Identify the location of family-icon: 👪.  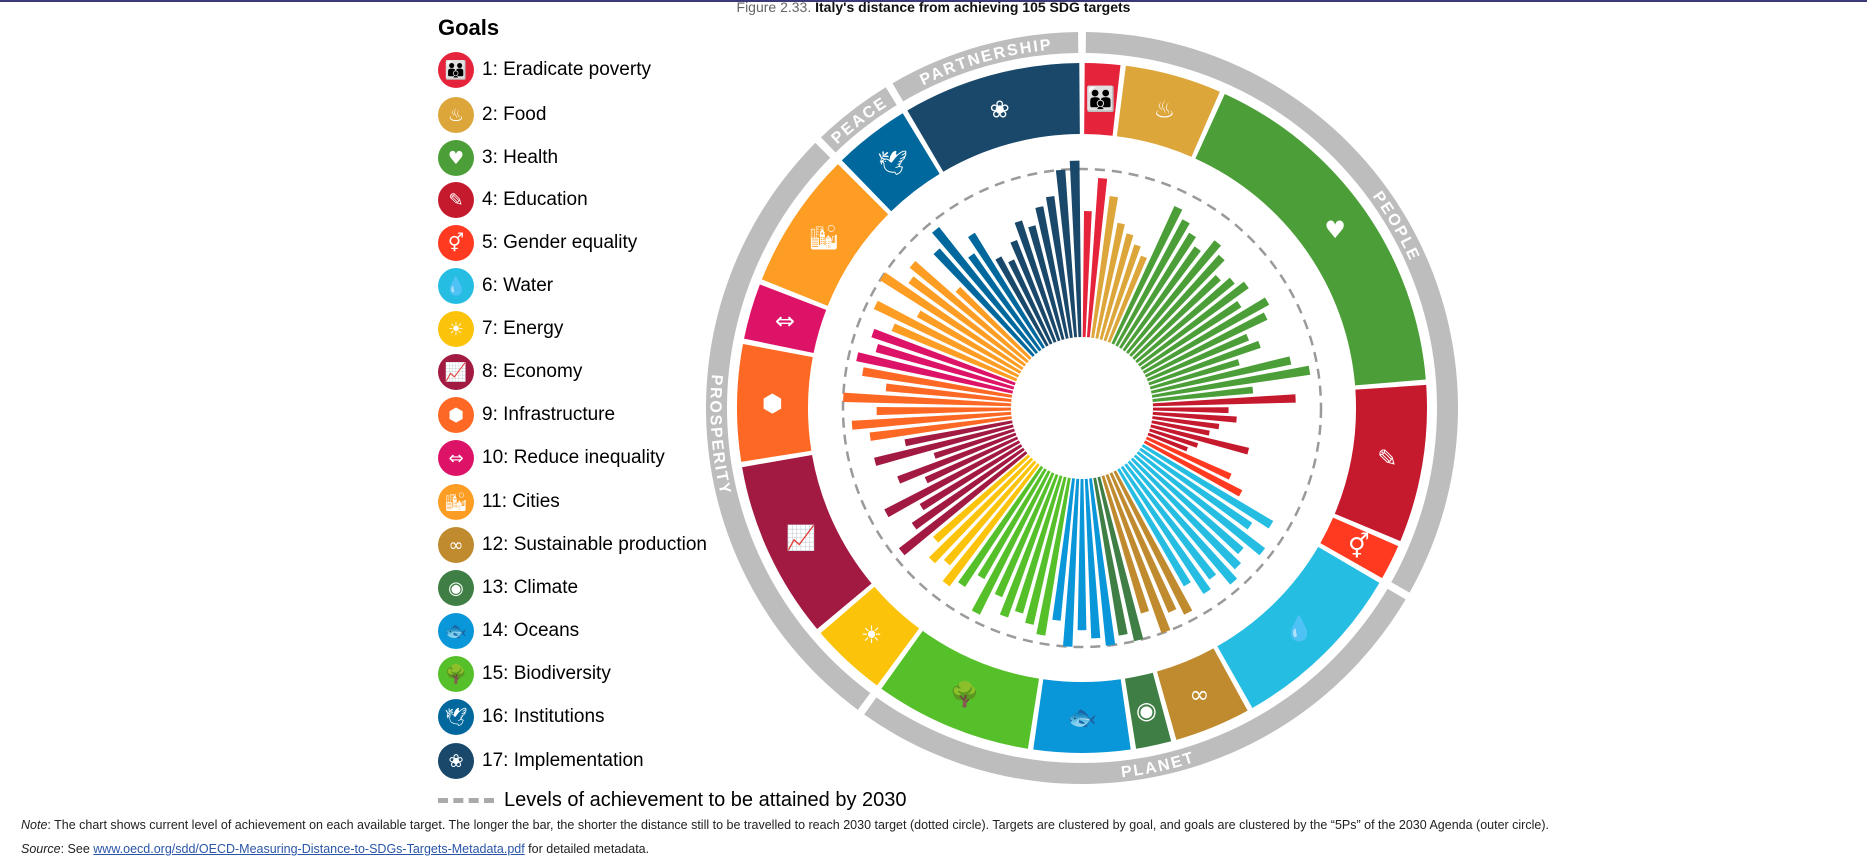
(456, 70).